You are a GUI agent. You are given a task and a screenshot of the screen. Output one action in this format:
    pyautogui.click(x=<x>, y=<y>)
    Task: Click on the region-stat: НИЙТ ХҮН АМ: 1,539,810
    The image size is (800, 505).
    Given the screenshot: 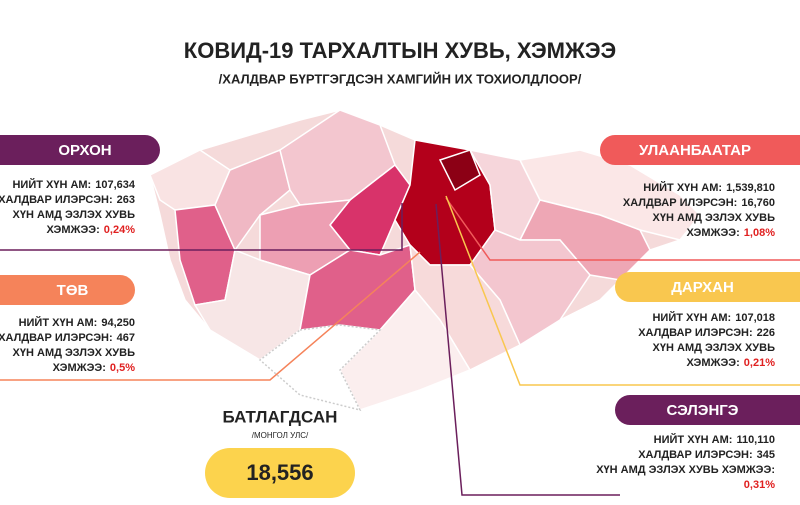 What is the action you would take?
    pyautogui.click(x=709, y=187)
    